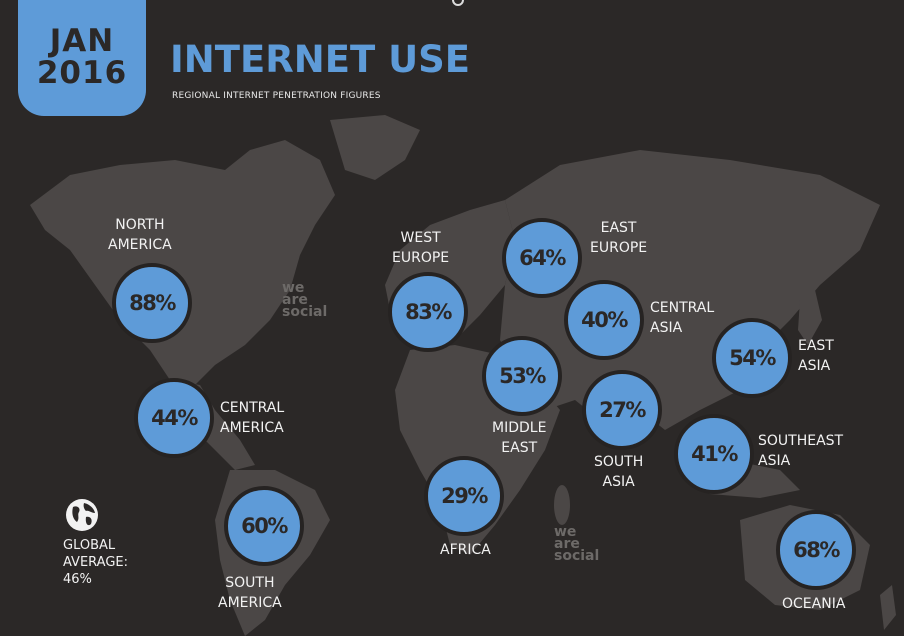  Describe the element at coordinates (888, 607) in the screenshot. I see `land-new-zealand` at that location.